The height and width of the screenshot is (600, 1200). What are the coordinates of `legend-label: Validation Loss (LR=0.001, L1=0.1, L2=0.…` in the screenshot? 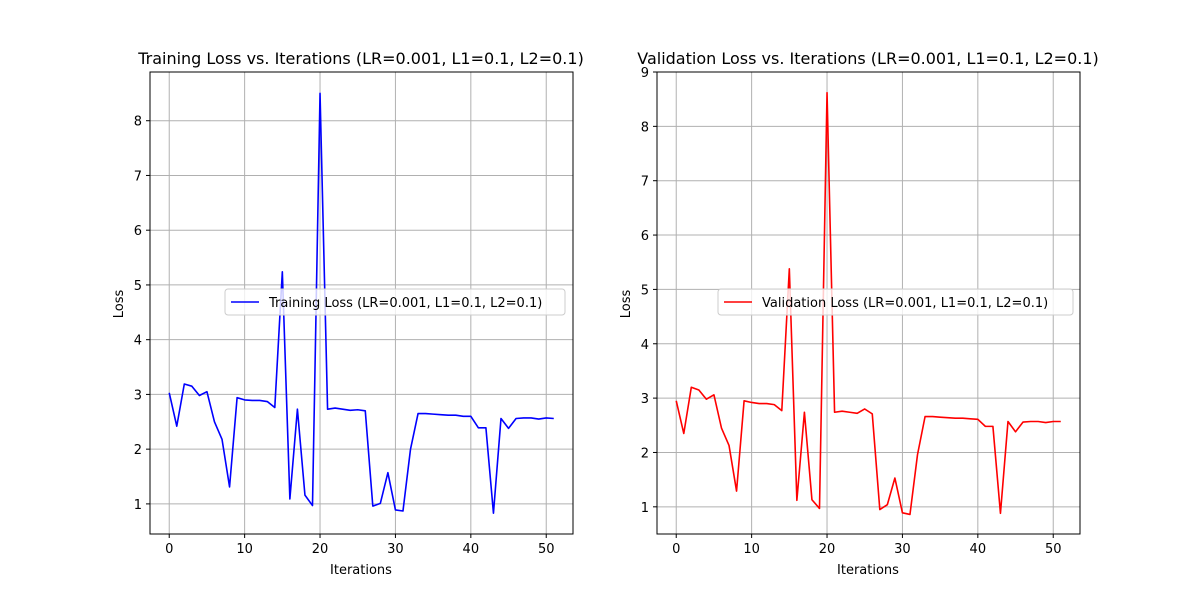 It's located at (905, 303).